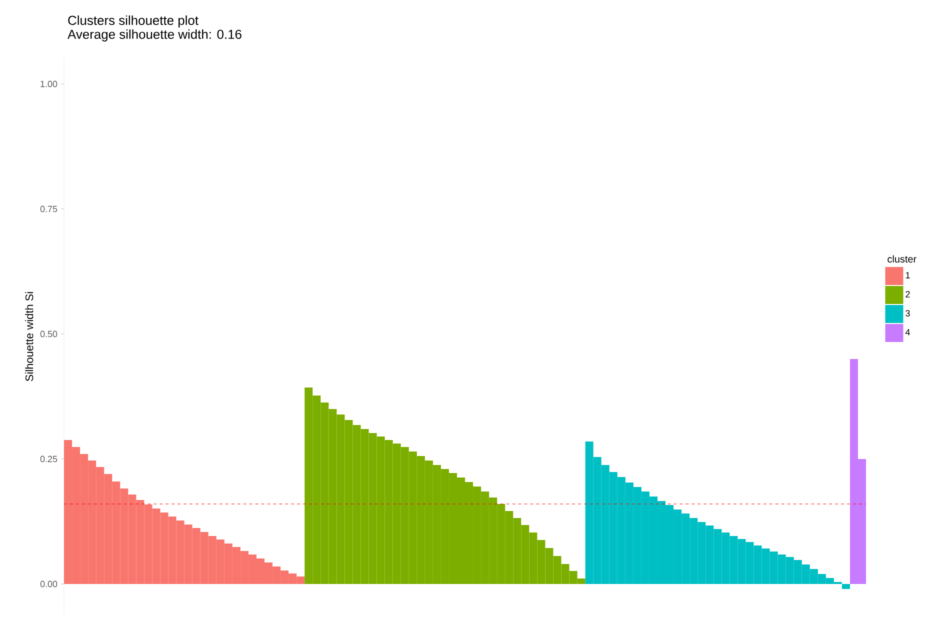  What do you see at coordinates (49, 84) in the screenshot?
I see `y-tick-label: 1.00` at bounding box center [49, 84].